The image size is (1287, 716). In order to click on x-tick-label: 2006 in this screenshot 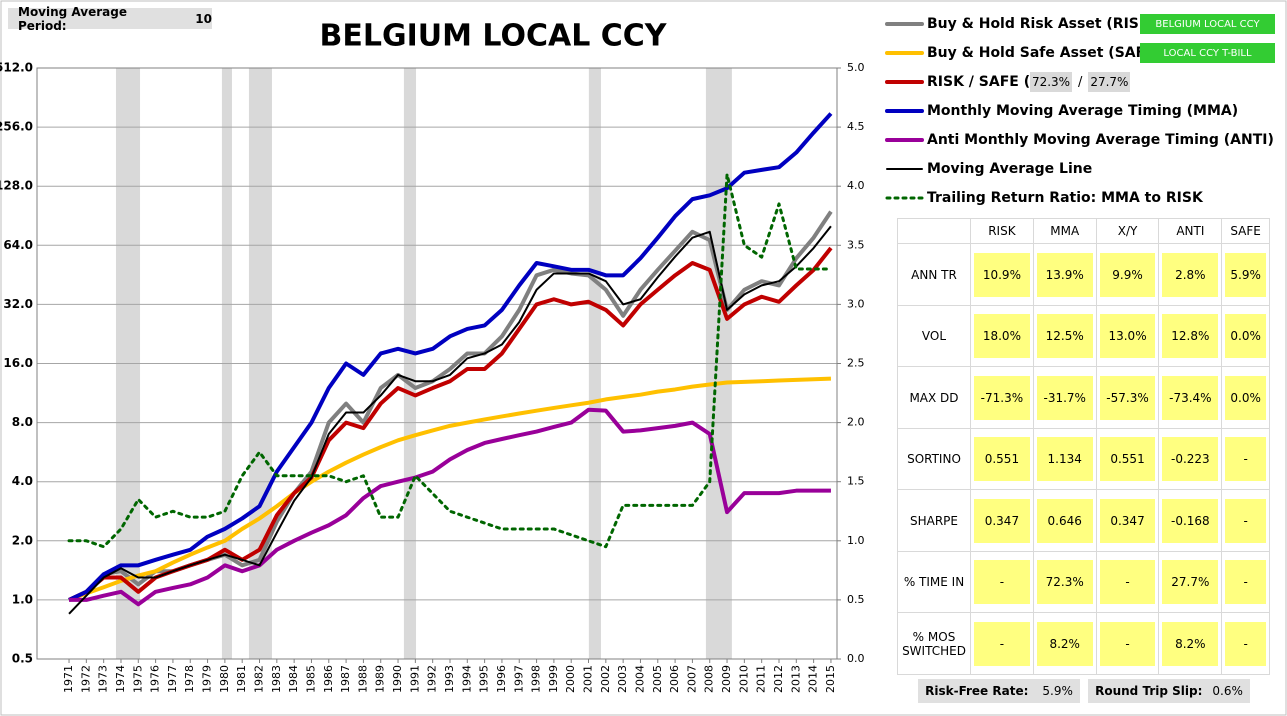, I will do `click(674, 679)`.